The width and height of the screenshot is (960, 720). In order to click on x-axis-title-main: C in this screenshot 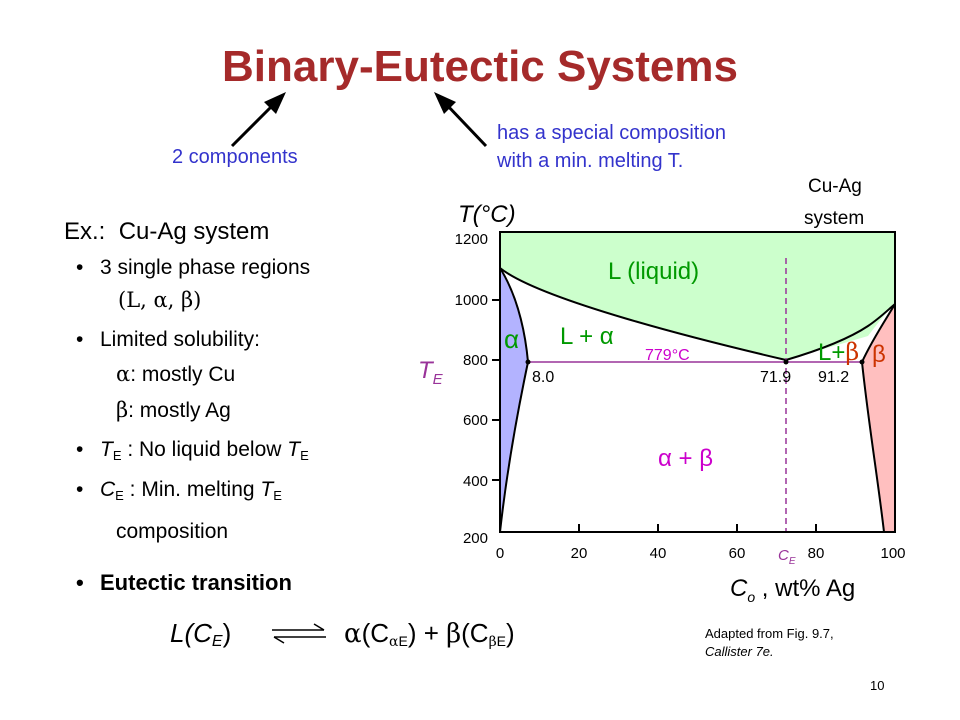, I will do `click(739, 588)`.